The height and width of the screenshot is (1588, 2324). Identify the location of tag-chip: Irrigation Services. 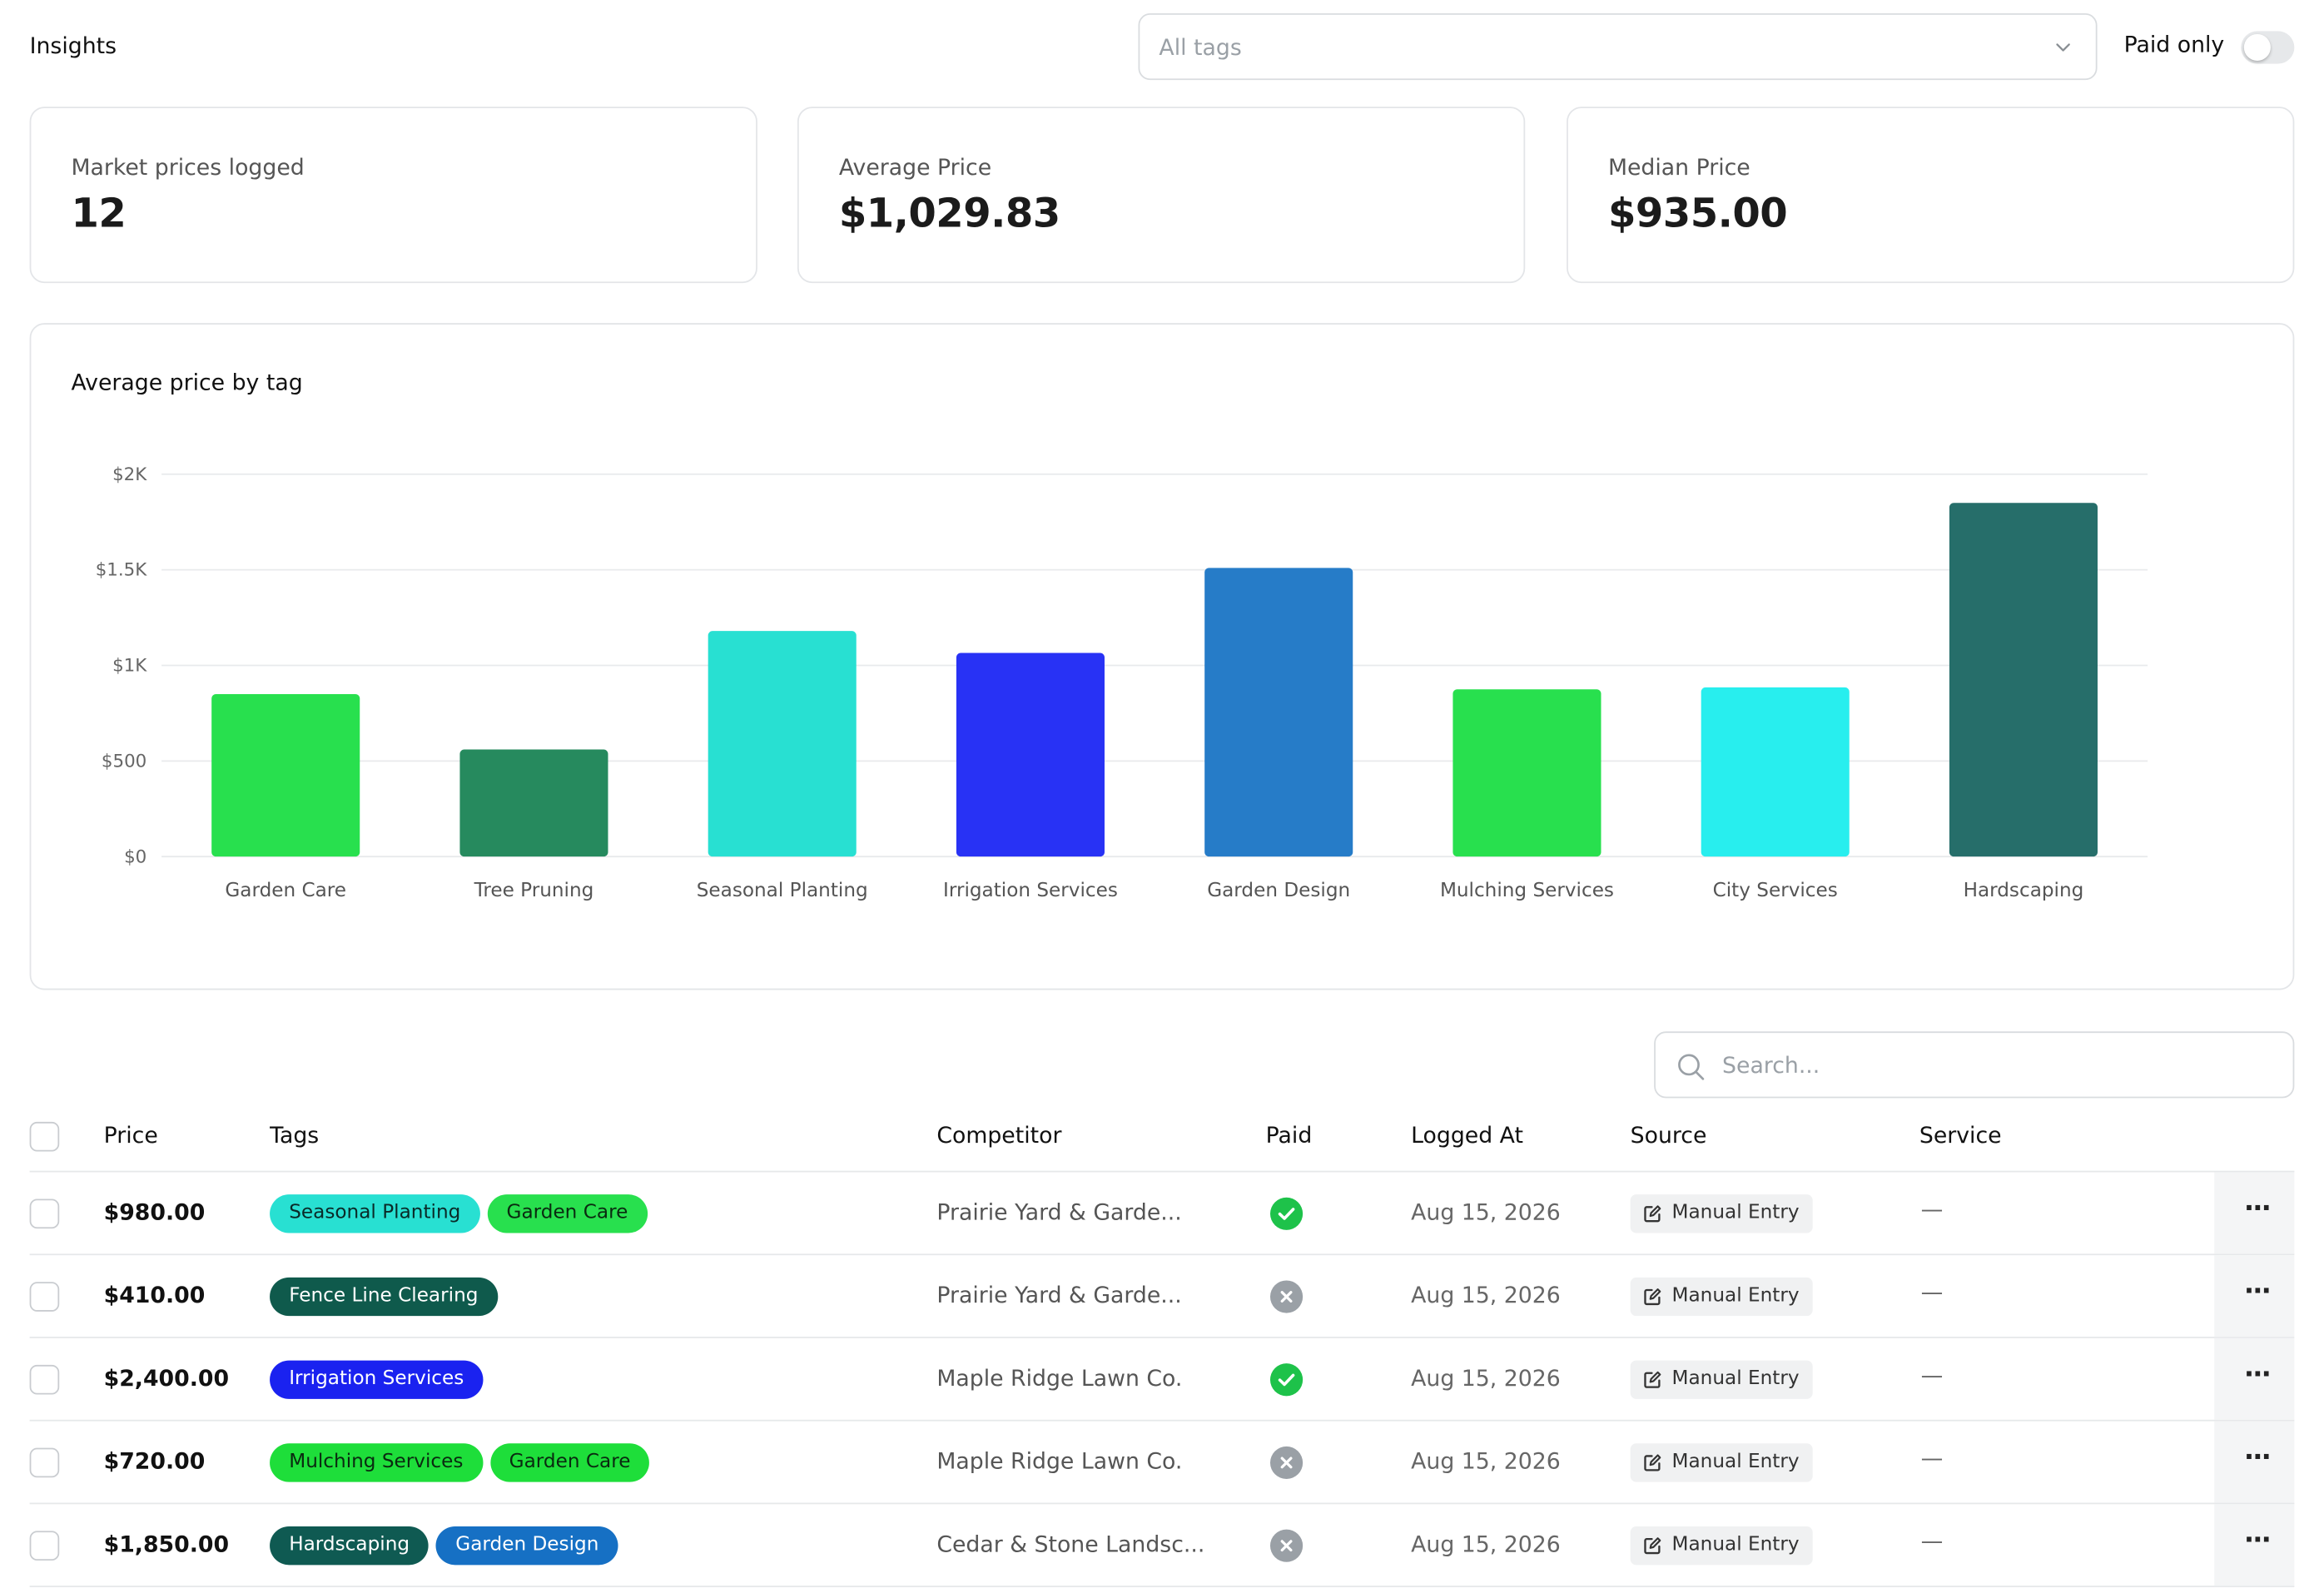
(377, 1379).